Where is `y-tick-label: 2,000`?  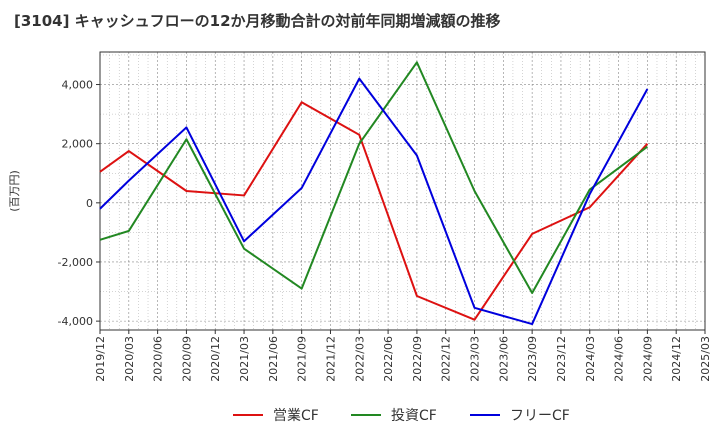 y-tick-label: 2,000 is located at coordinates (78, 144).